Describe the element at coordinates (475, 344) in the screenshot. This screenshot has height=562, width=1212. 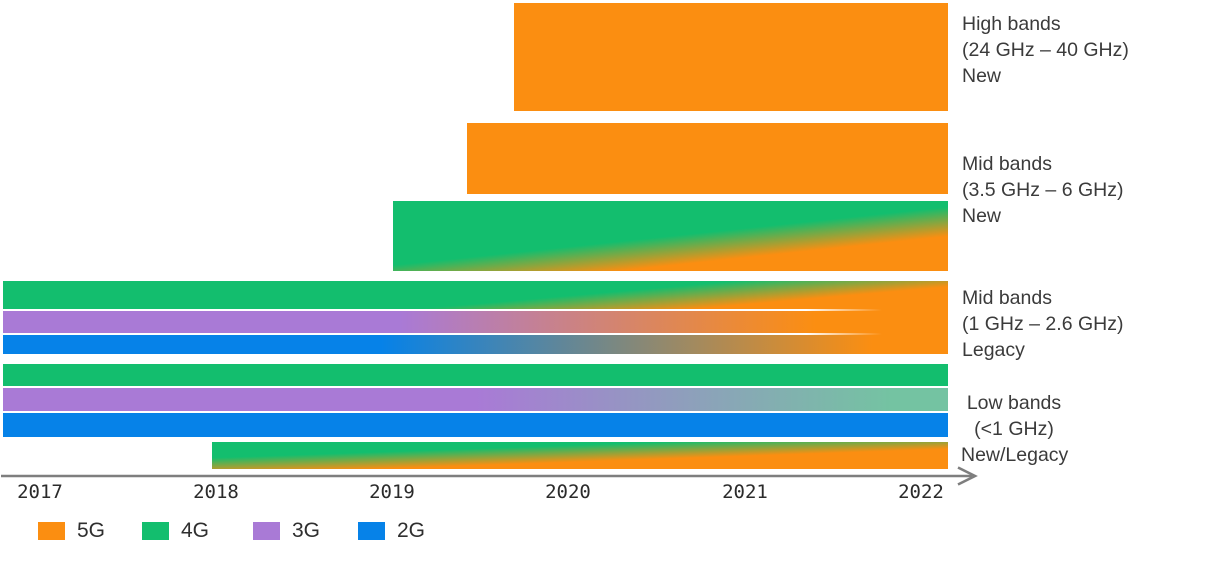
I see `stripe-2g-to-5g` at that location.